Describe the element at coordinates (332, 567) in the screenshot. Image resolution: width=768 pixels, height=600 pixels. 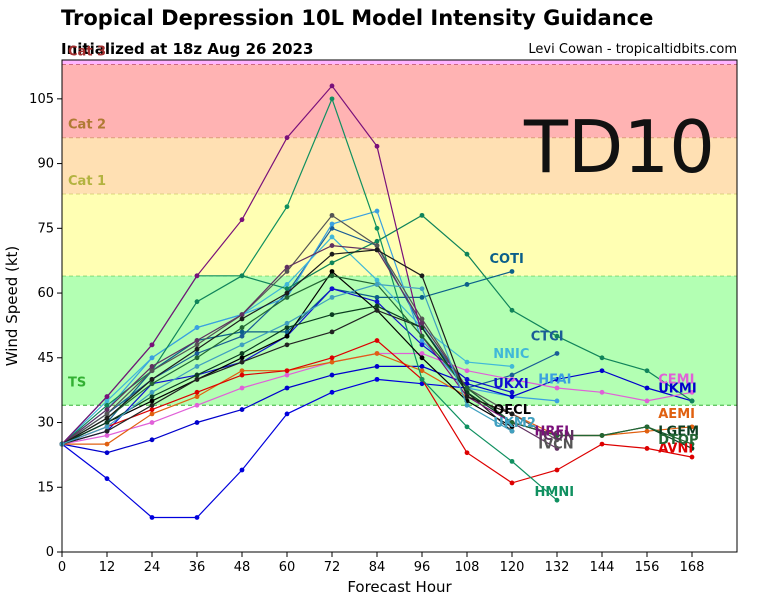
I see `x-tick-label: 72` at that location.